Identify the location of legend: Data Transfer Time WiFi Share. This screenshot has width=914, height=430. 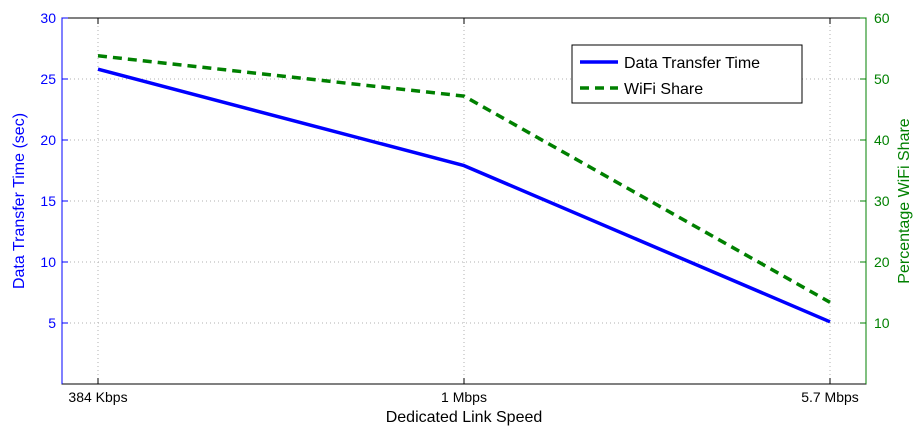
(687, 74).